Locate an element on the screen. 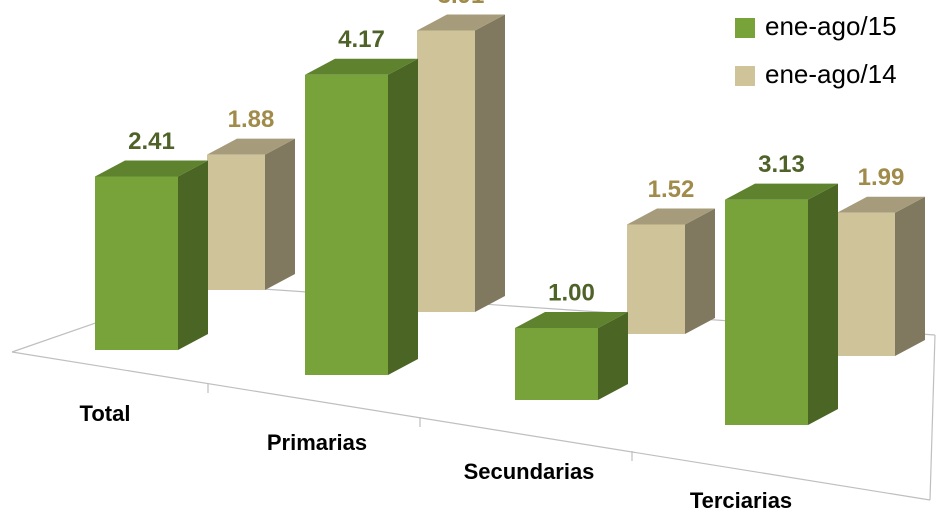 The height and width of the screenshot is (514, 938). value-label: 1.00 is located at coordinates (571, 292).